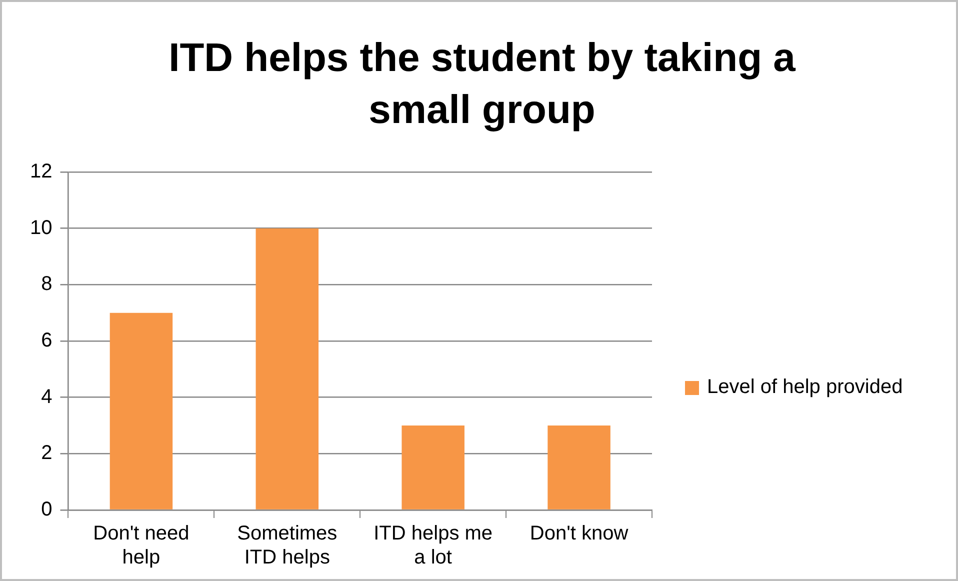  Describe the element at coordinates (46, 284) in the screenshot. I see `y-tick-label: 8` at that location.